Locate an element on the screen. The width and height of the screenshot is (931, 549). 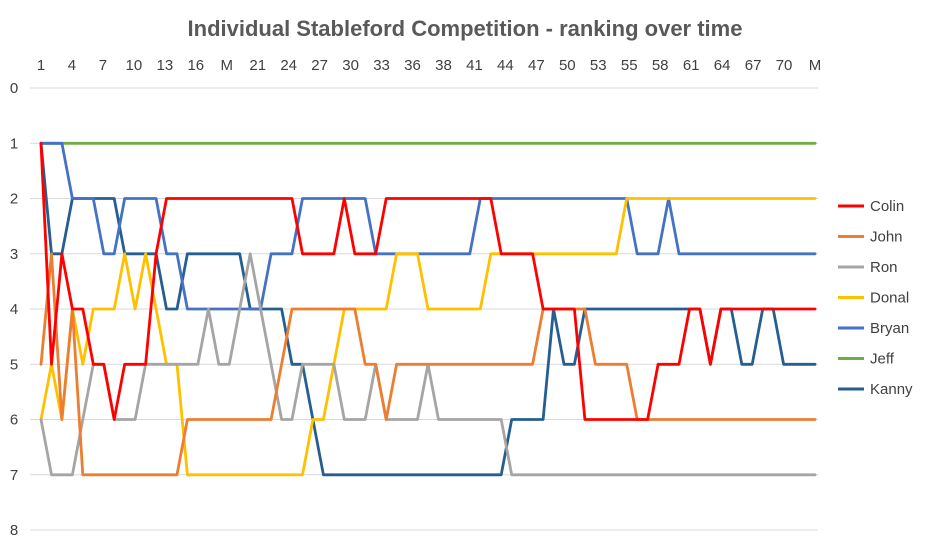
x-tick-label: 44 is located at coordinates (505, 65).